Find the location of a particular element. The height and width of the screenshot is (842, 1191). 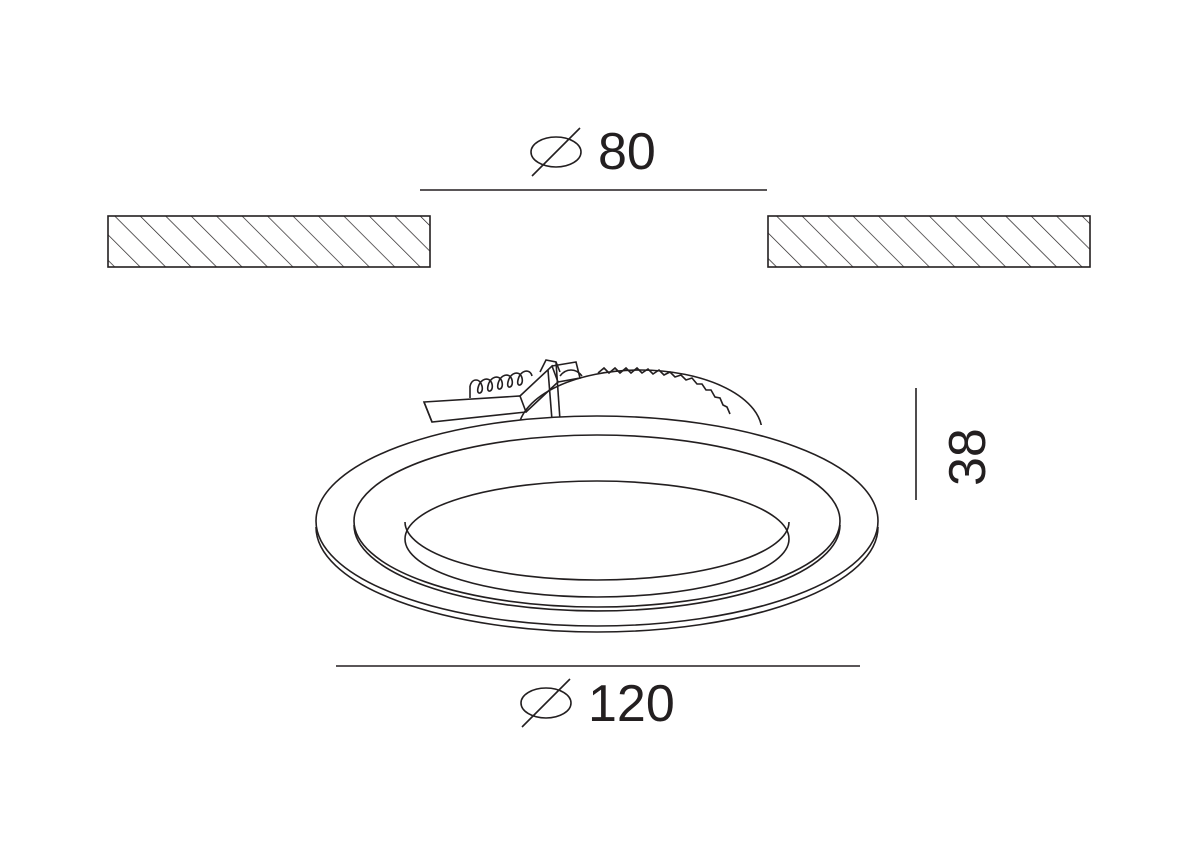

flange-rings is located at coordinates (597, 524).